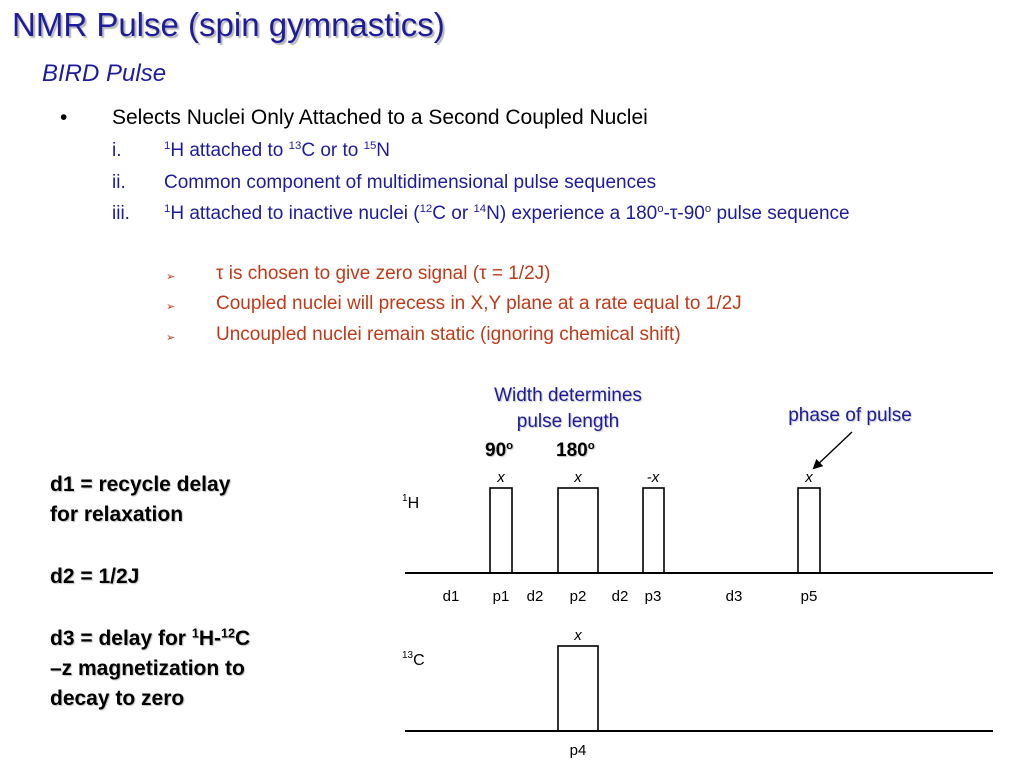 The height and width of the screenshot is (768, 1024). What do you see at coordinates (117, 698) in the screenshot?
I see `note-d3-line3: decay to zero` at bounding box center [117, 698].